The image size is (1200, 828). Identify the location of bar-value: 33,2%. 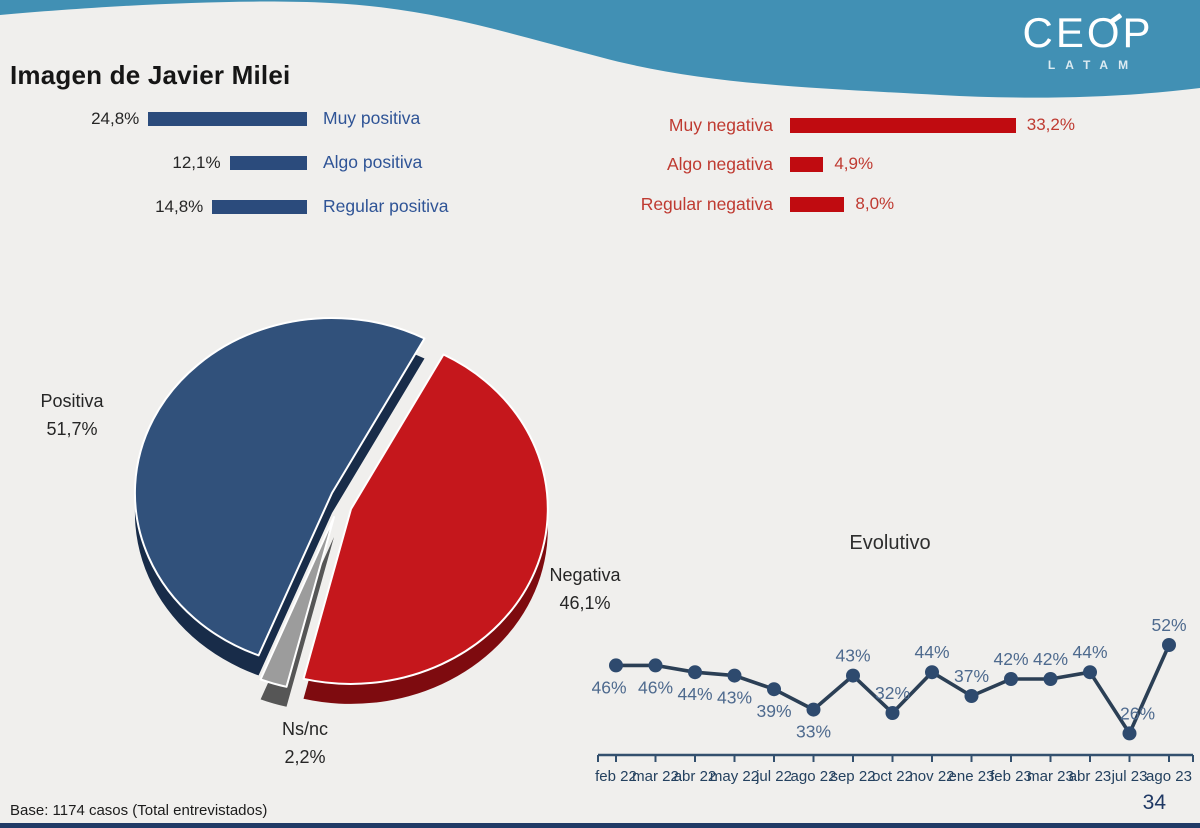
(1050, 124).